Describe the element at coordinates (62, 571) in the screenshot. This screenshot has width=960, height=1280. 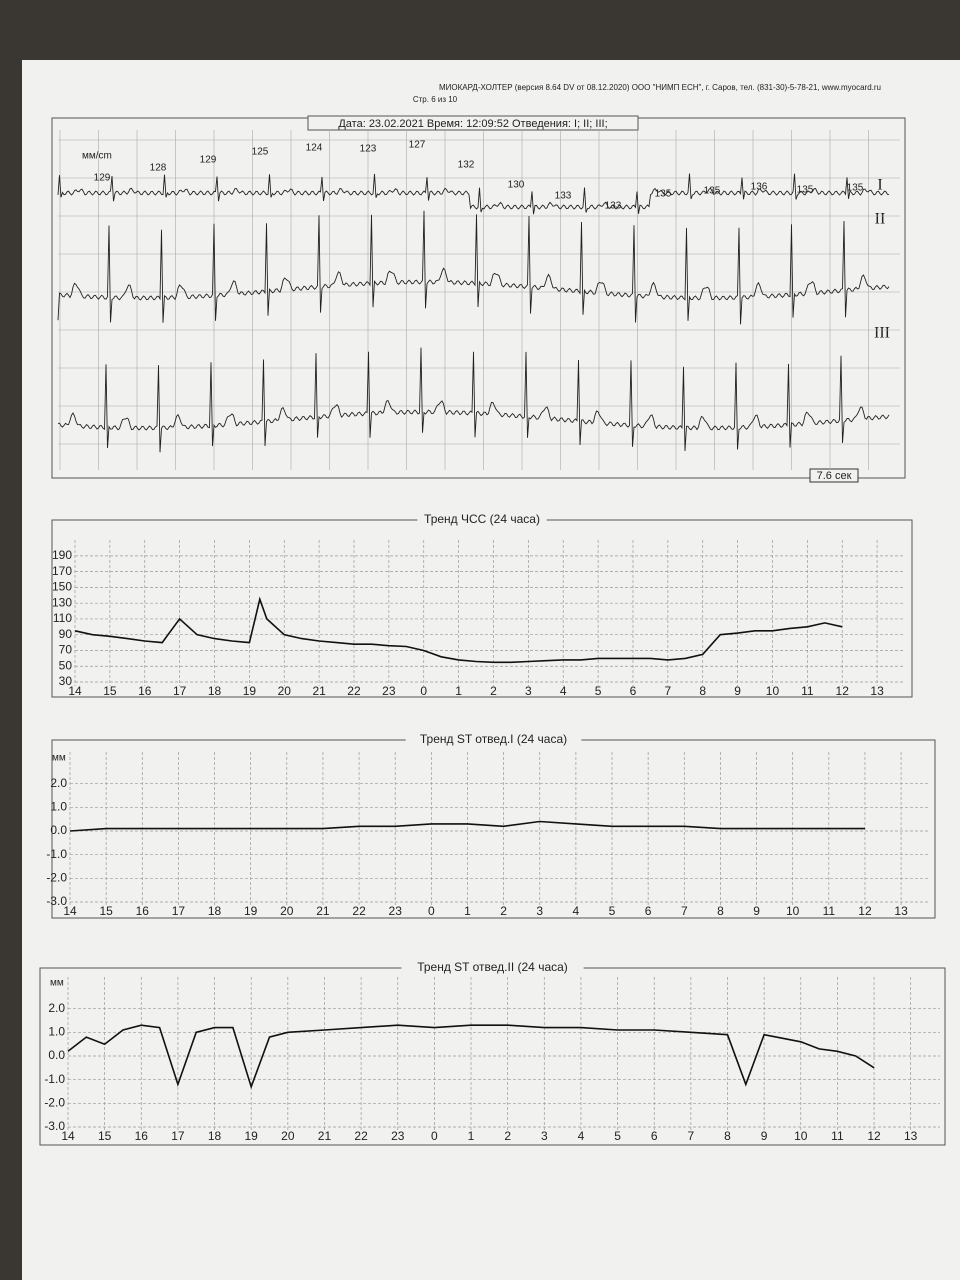
I see `y-tick-label: 170` at that location.